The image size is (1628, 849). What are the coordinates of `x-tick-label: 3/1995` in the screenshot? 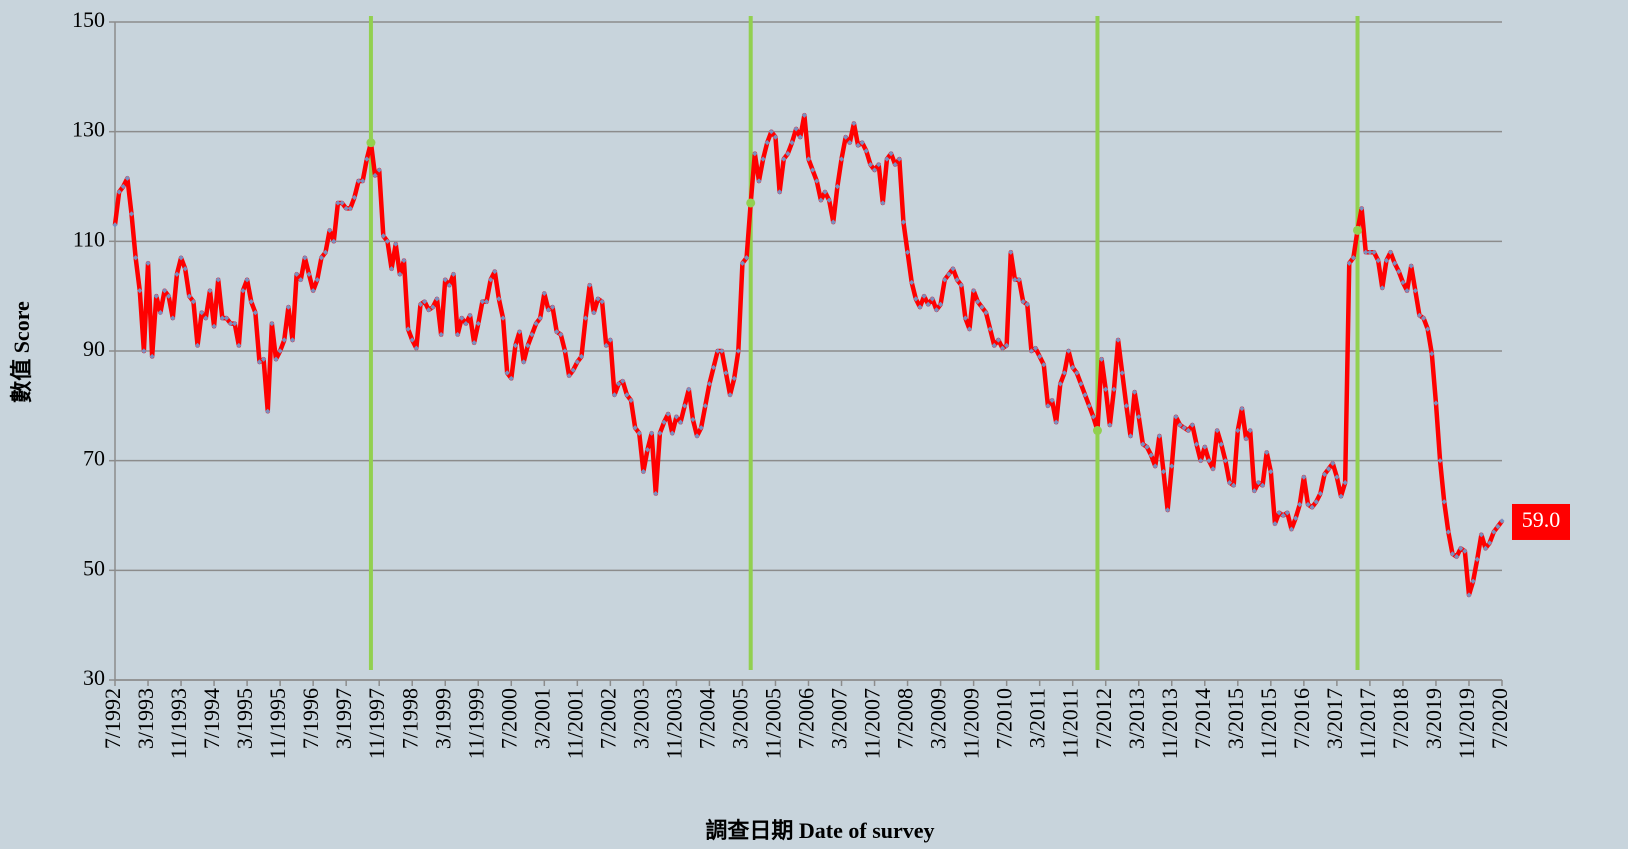 It's located at (244, 718).